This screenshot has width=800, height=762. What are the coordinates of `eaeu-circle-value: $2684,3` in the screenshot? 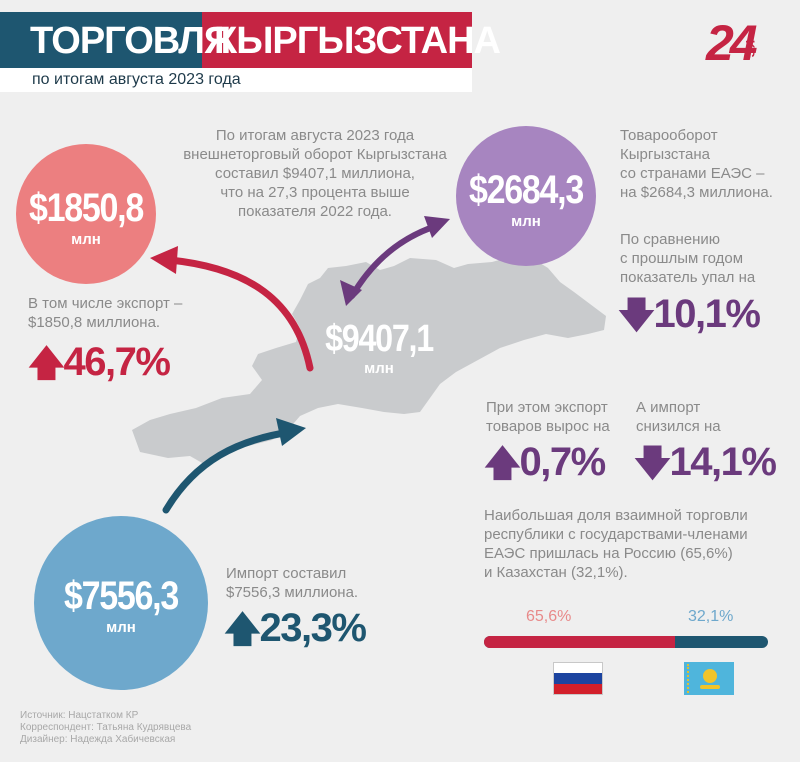 It's located at (526, 190).